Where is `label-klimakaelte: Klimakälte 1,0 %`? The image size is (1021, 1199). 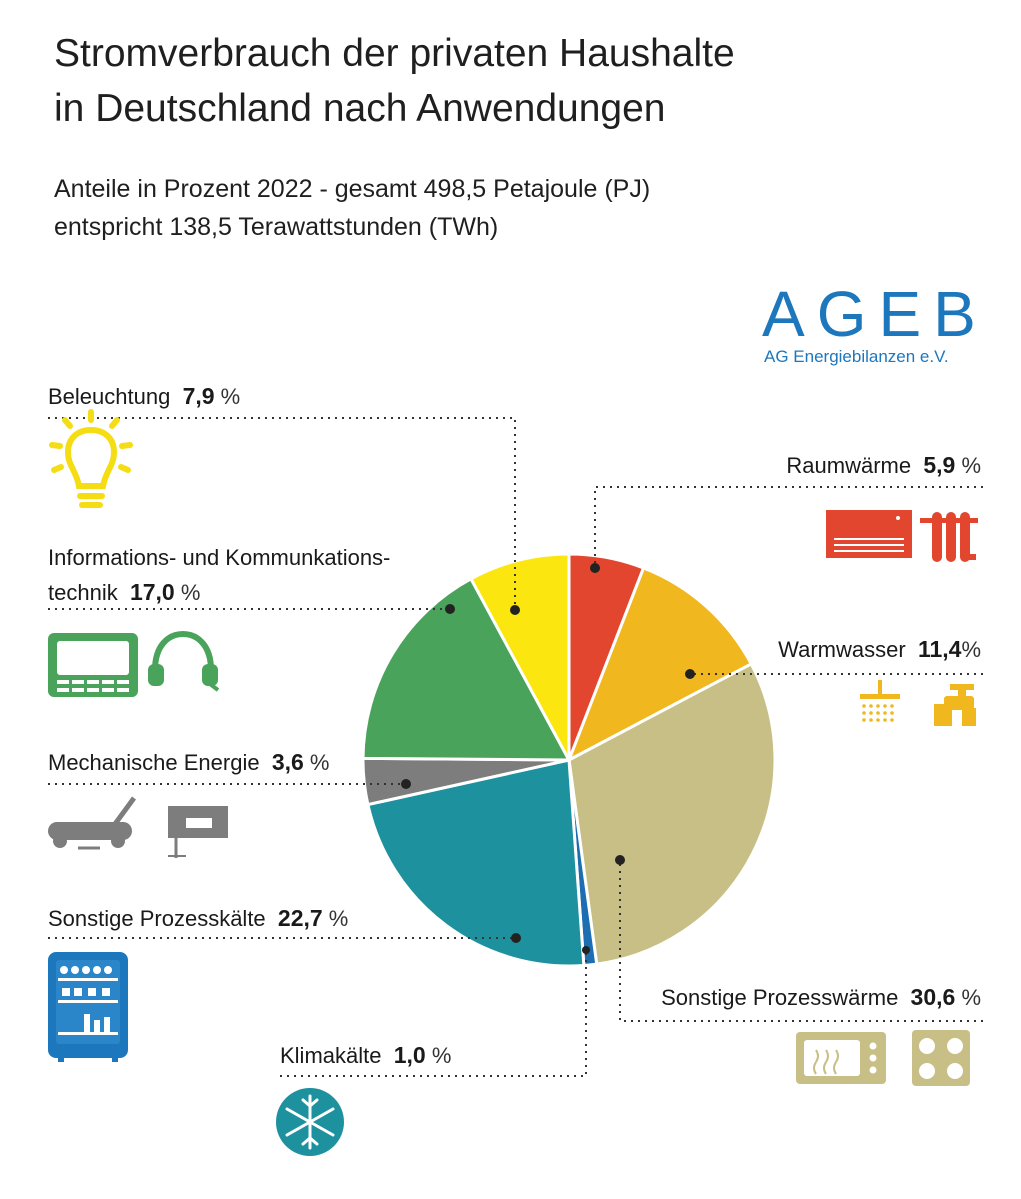 label-klimakaelte: Klimakälte 1,0 % is located at coordinates (366, 1055).